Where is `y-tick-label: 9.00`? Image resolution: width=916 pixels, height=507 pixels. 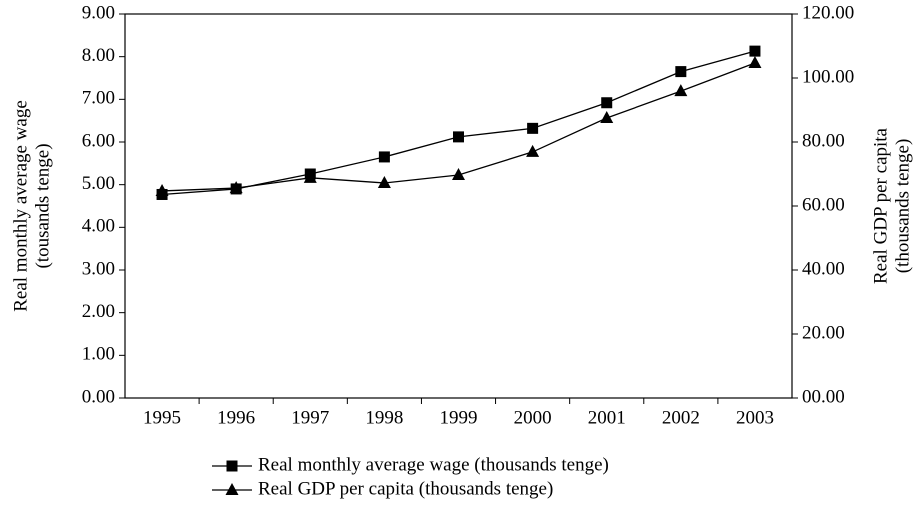
y-tick-label: 9.00 is located at coordinates (98, 12).